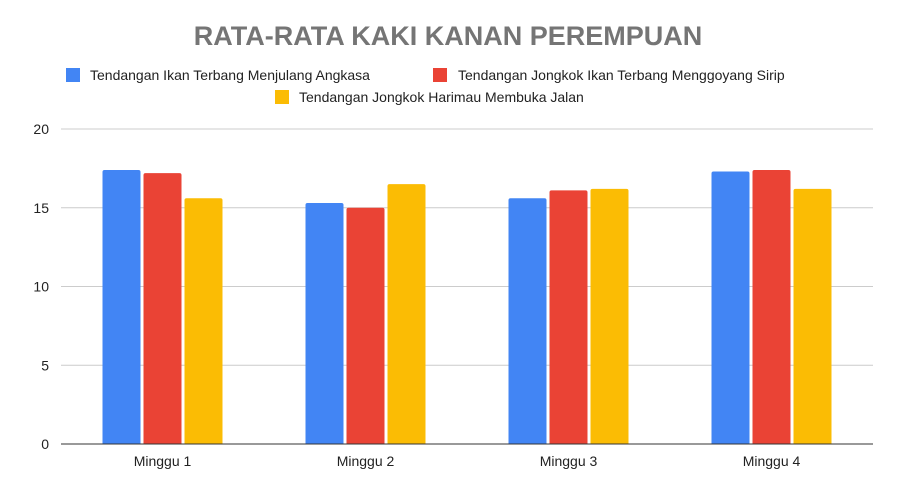 The image size is (897, 493). I want to click on chart-title: RATA-RATA KAKI KANAN PEREMPUAN, so click(448, 36).